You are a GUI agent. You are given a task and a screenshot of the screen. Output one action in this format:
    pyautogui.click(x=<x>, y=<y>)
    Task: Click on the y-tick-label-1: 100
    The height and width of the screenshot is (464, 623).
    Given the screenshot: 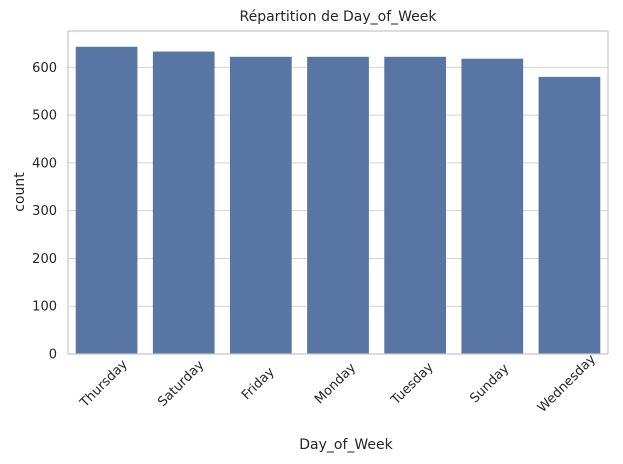 What is the action you would take?
    pyautogui.click(x=44, y=307)
    